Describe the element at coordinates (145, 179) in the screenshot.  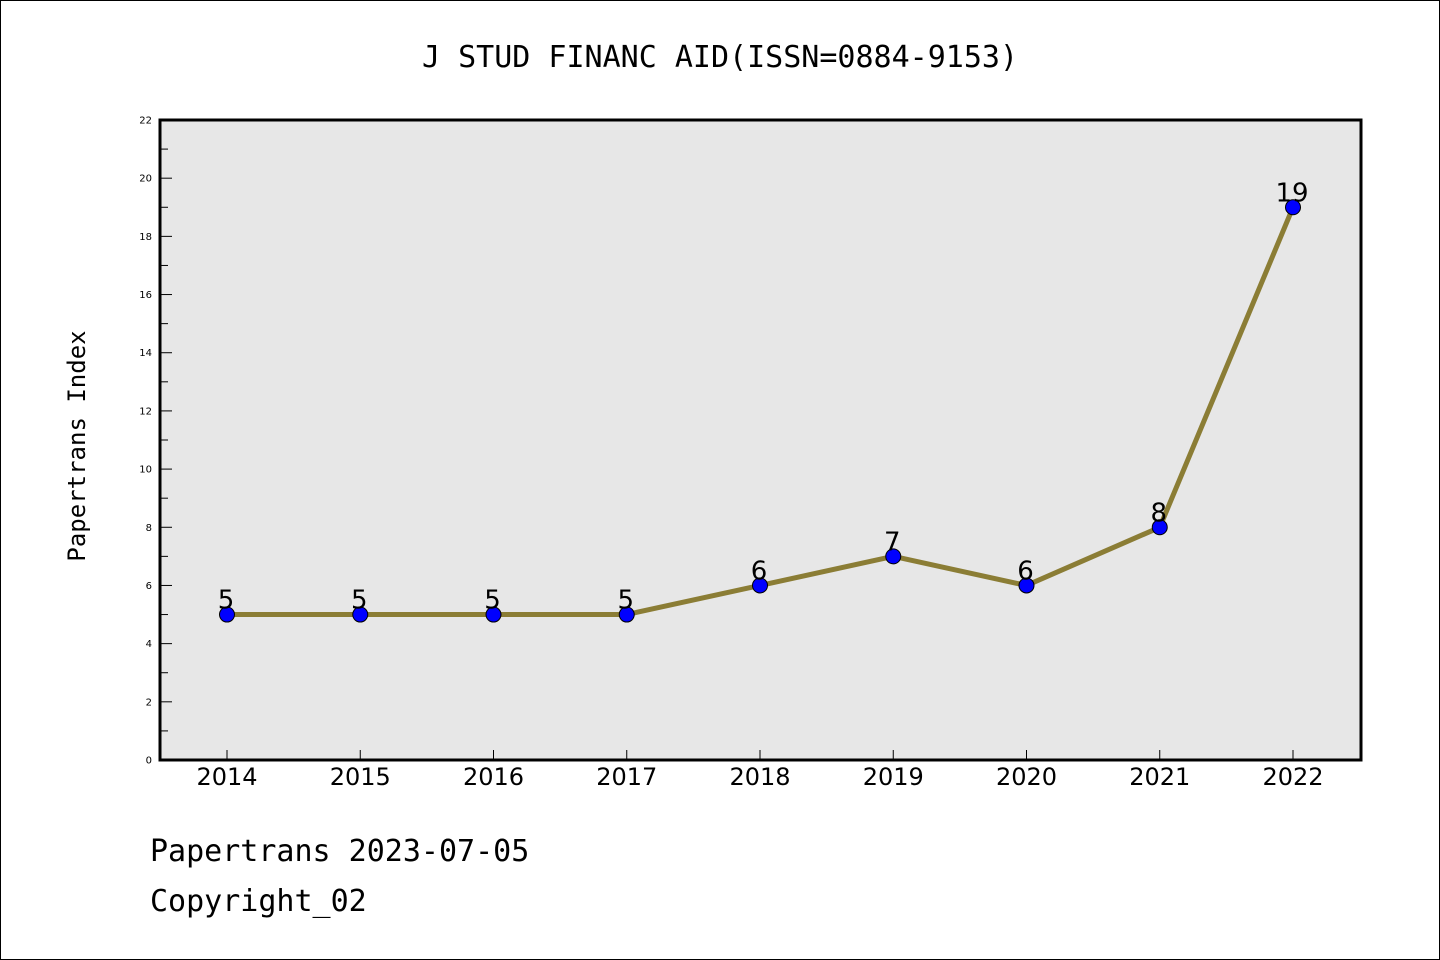
I see `y-tick-label: 20` at that location.